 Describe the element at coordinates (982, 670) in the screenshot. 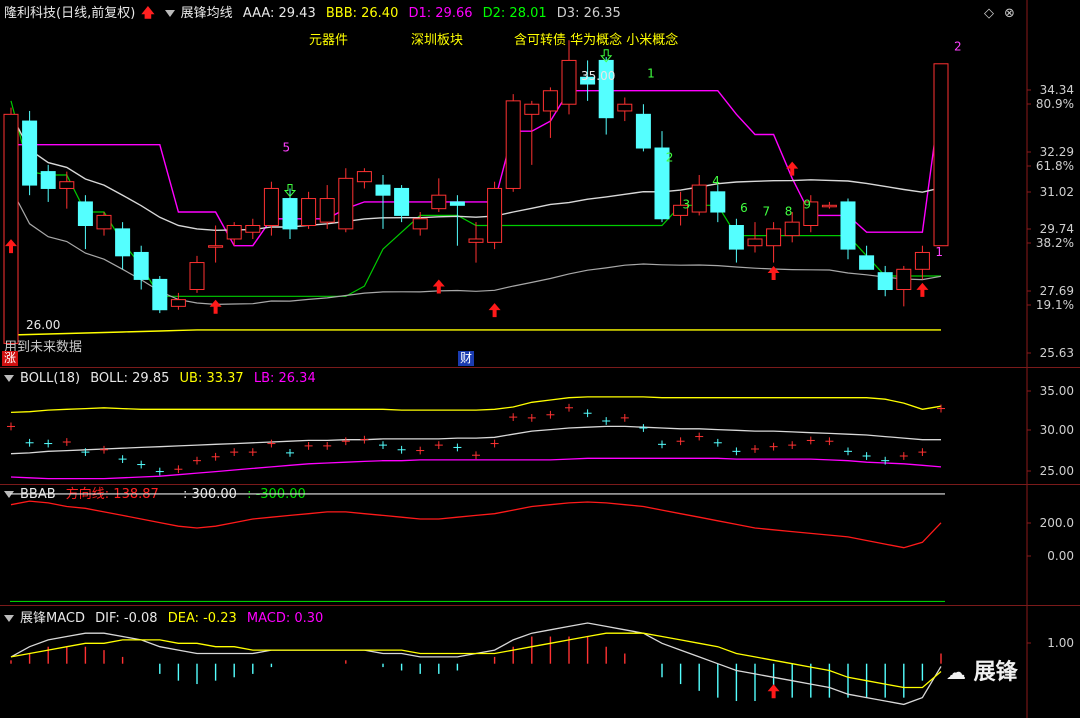

I see `watermark: ☁ 展锋` at that location.